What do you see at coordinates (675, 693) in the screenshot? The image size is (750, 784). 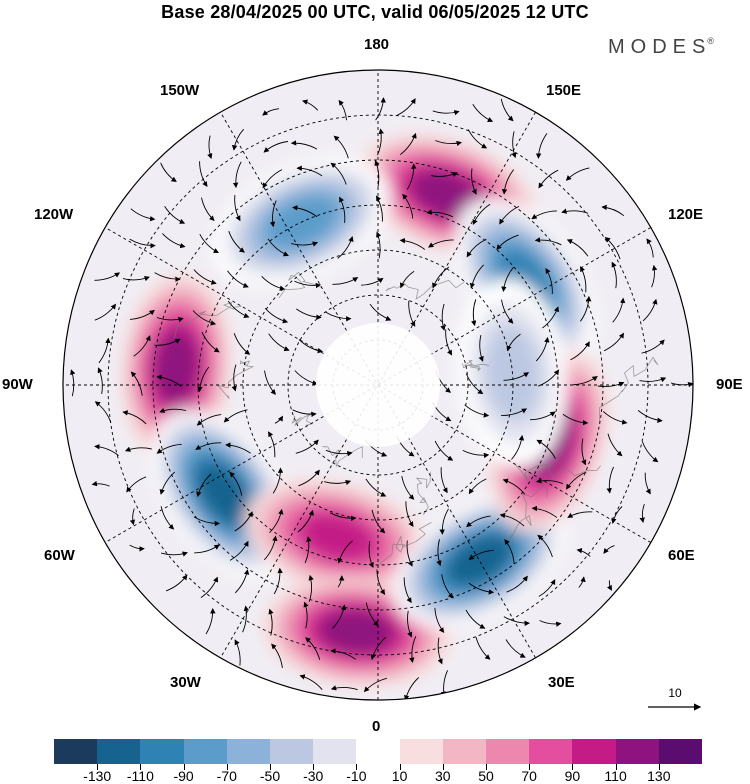 I see `reference-vector-label: 10` at bounding box center [675, 693].